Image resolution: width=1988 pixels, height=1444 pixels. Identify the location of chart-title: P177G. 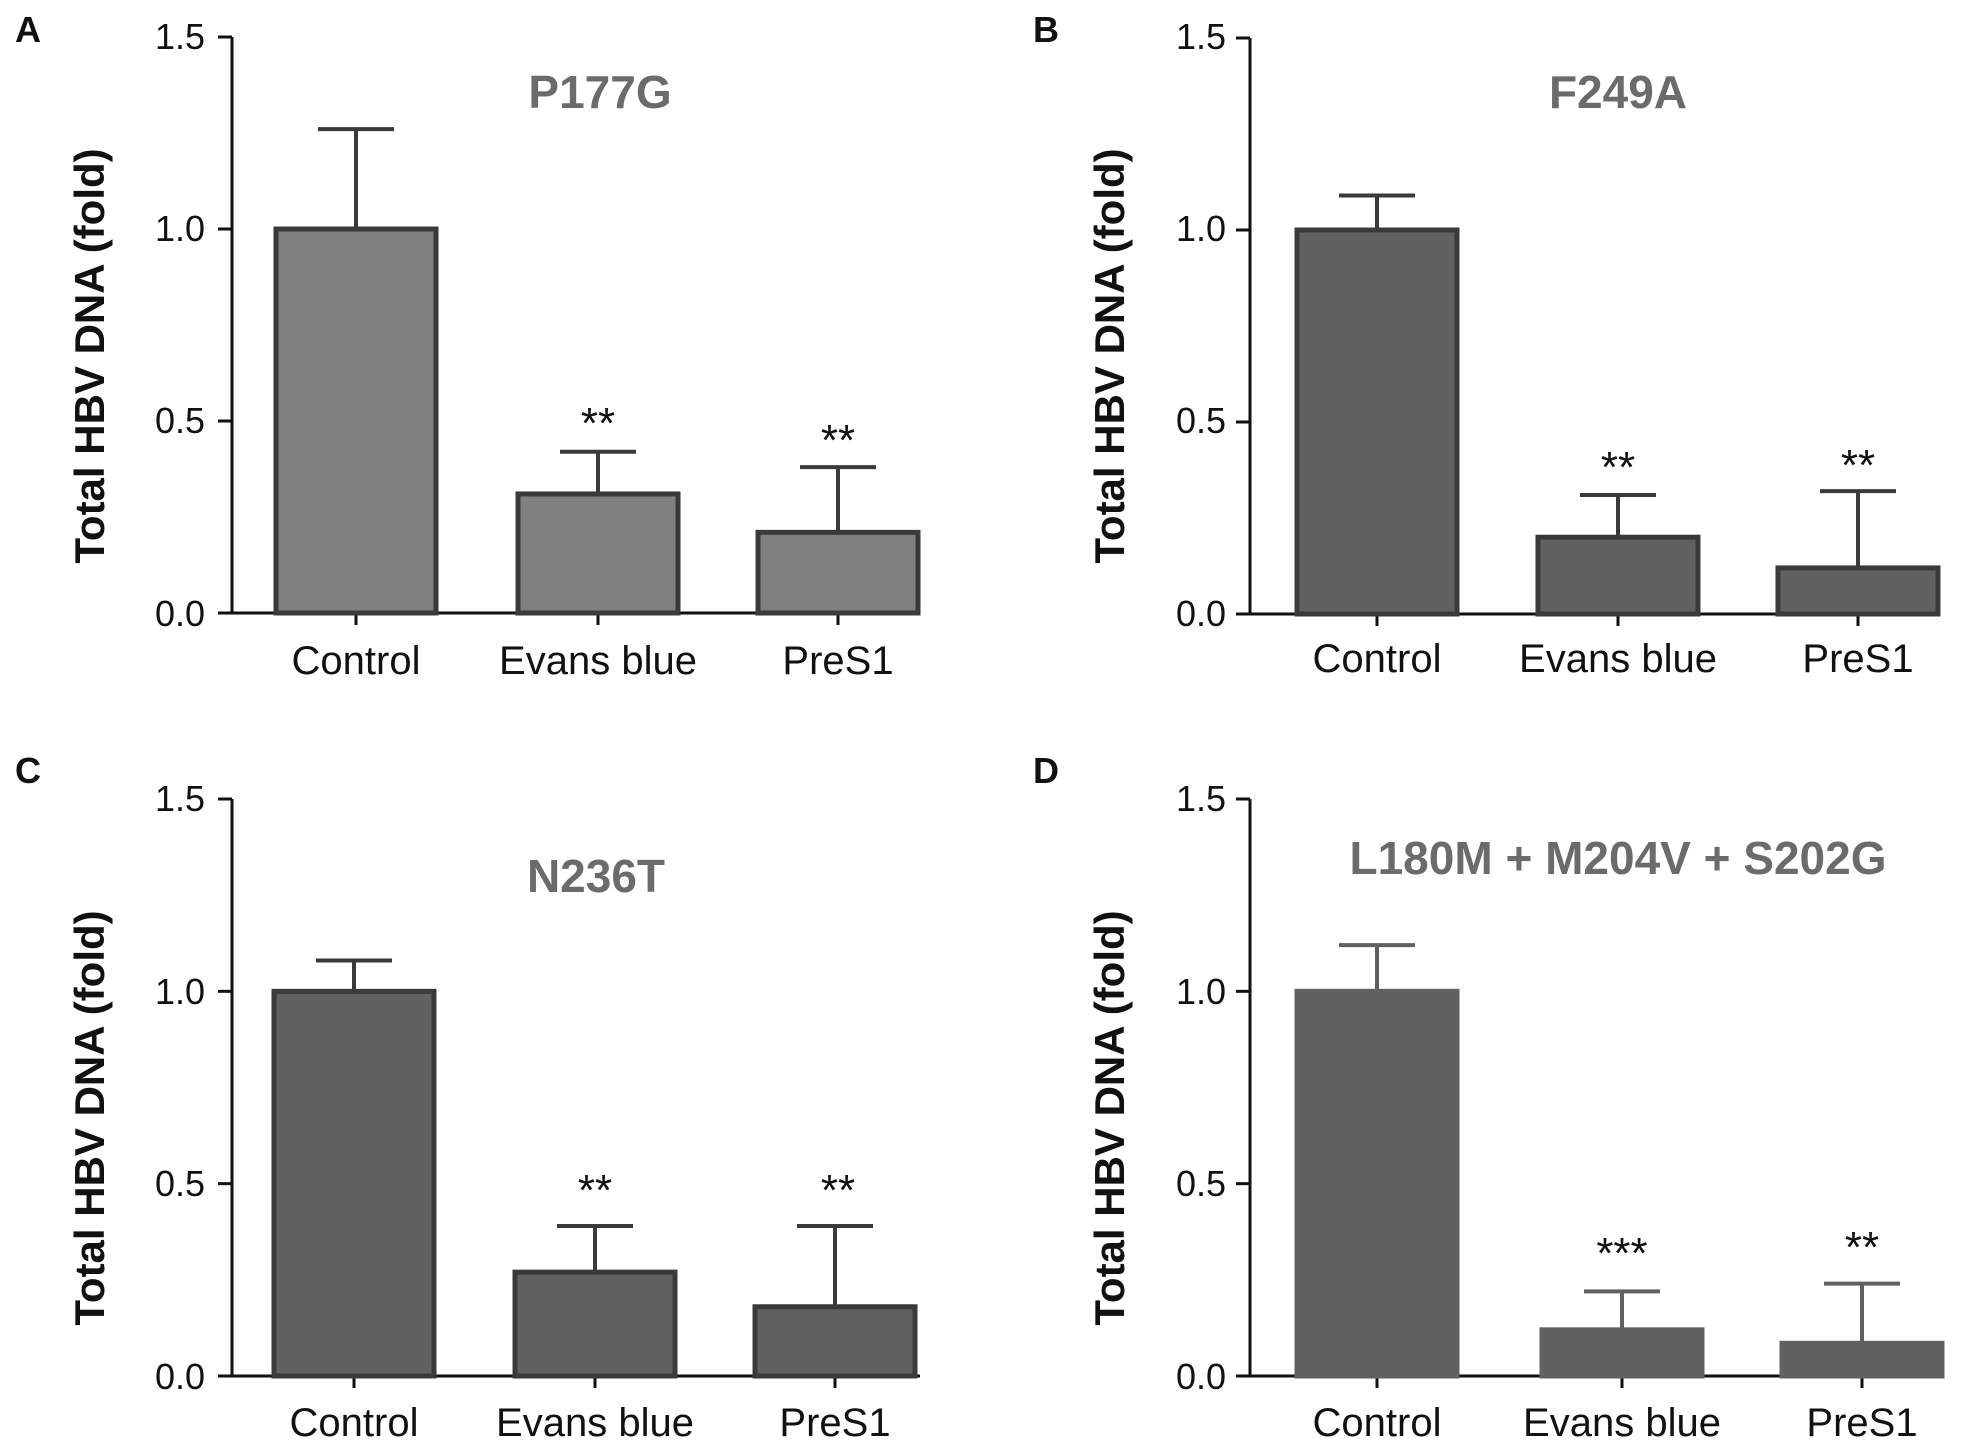
(599, 92).